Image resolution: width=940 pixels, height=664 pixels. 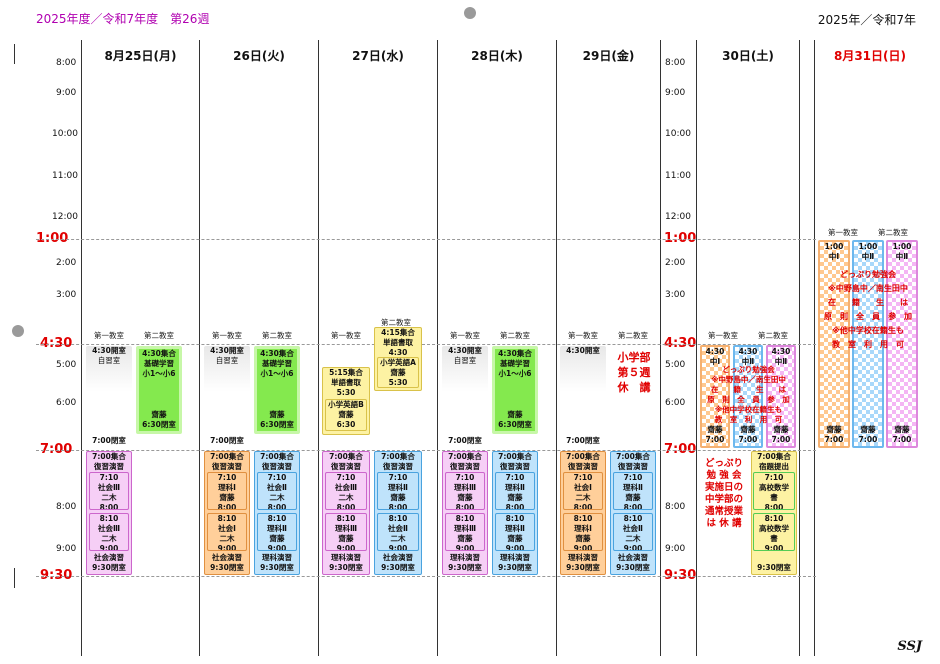 I want to click on intensive-study-block: 1:00 中Ⅰ 齋藤 7:00, so click(x=834, y=344).